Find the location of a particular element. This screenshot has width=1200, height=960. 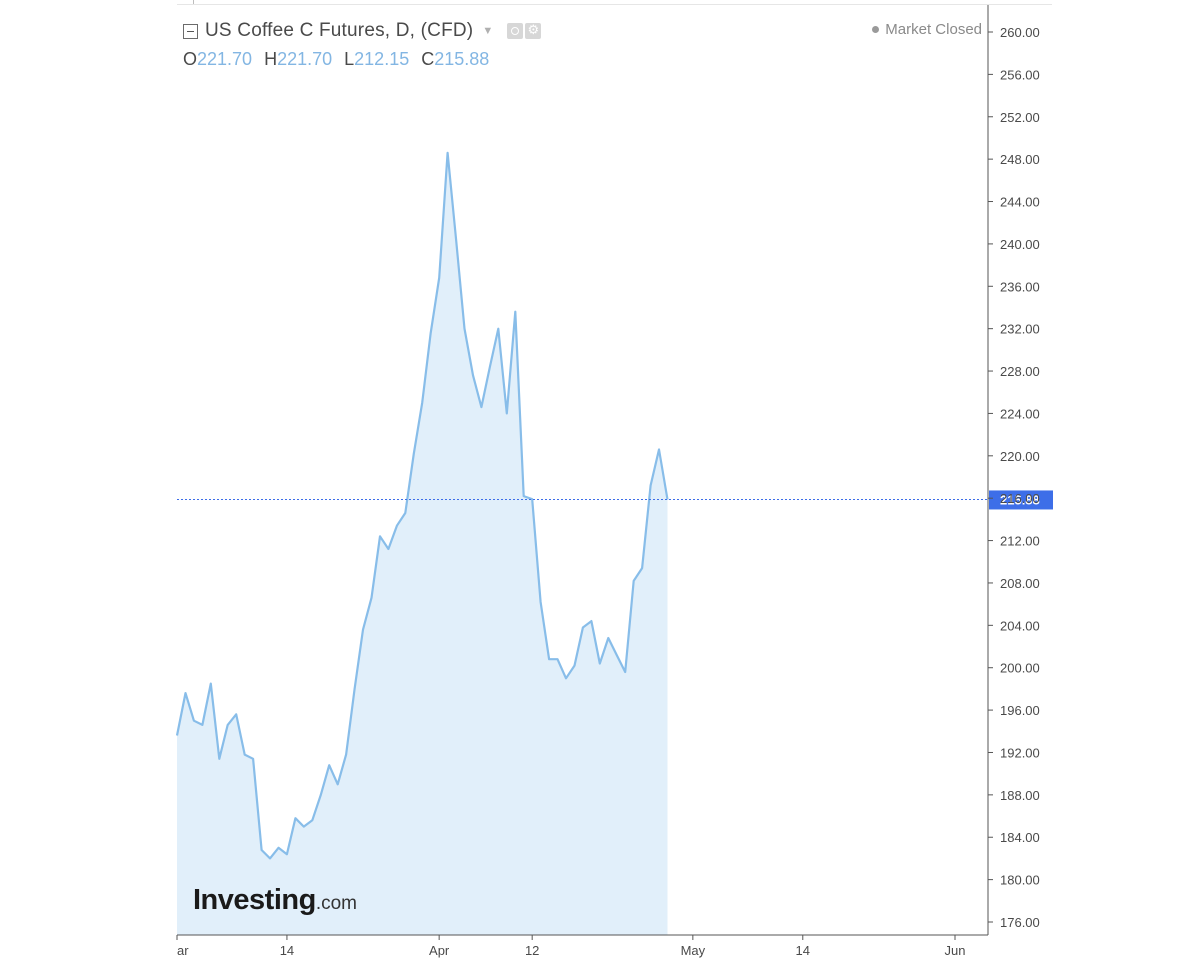

y-tick-label: 192.00 is located at coordinates (1020, 752).